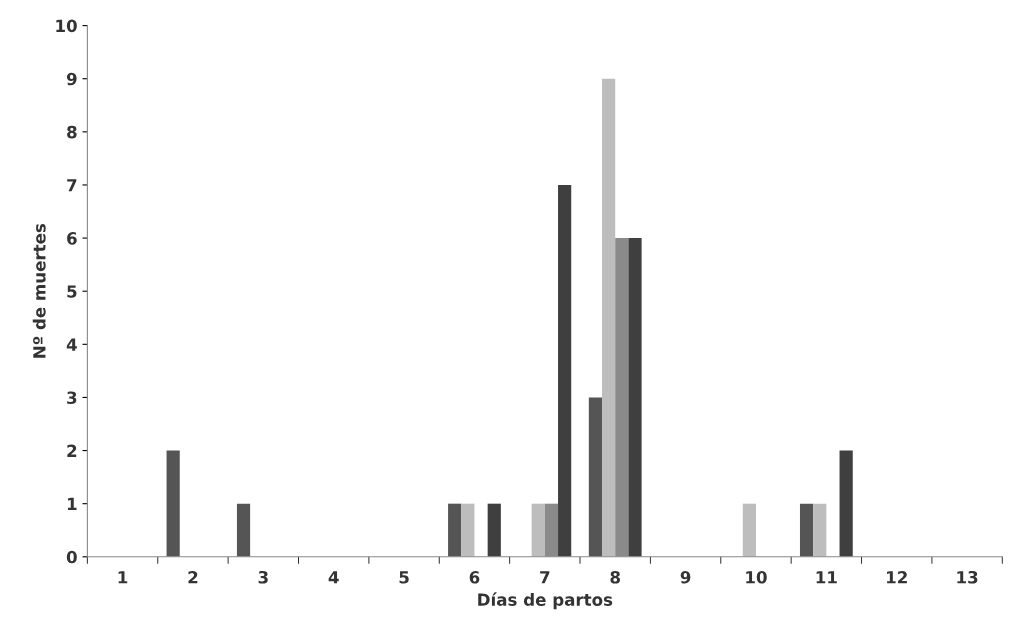 The height and width of the screenshot is (640, 1028). What do you see at coordinates (967, 577) in the screenshot?
I see `x-tick-label: 13` at bounding box center [967, 577].